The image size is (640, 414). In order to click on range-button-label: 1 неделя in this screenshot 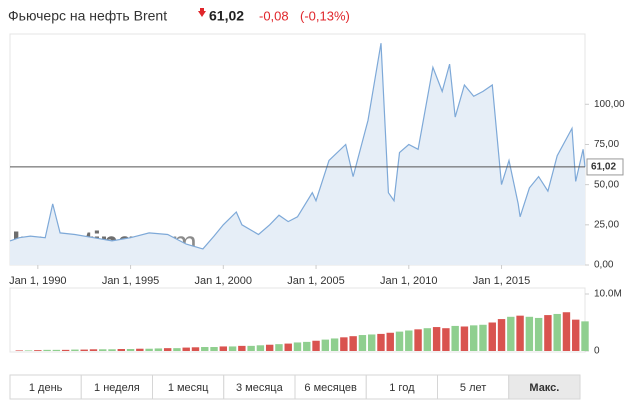, I will do `click(117, 388)`.